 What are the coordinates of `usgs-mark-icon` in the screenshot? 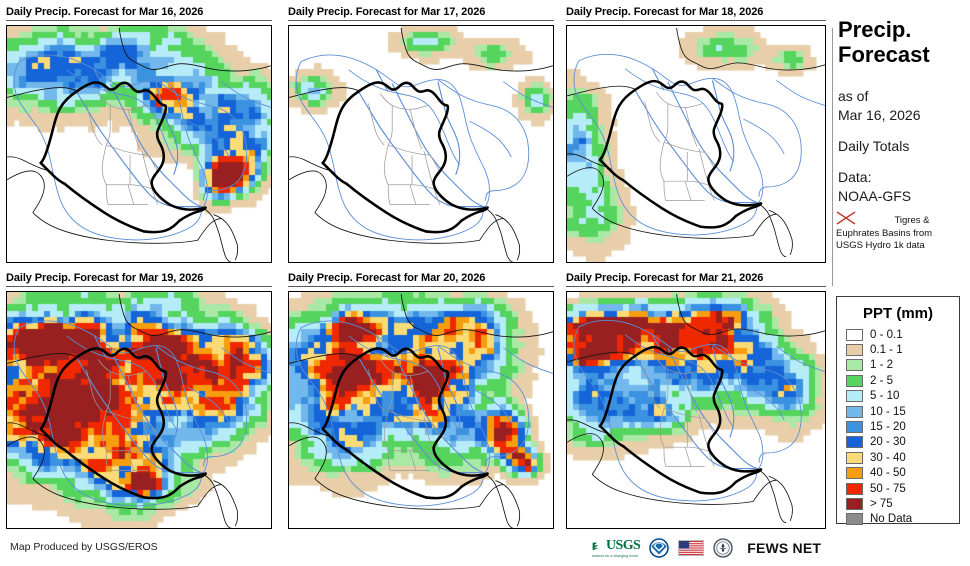 It's located at (595, 546).